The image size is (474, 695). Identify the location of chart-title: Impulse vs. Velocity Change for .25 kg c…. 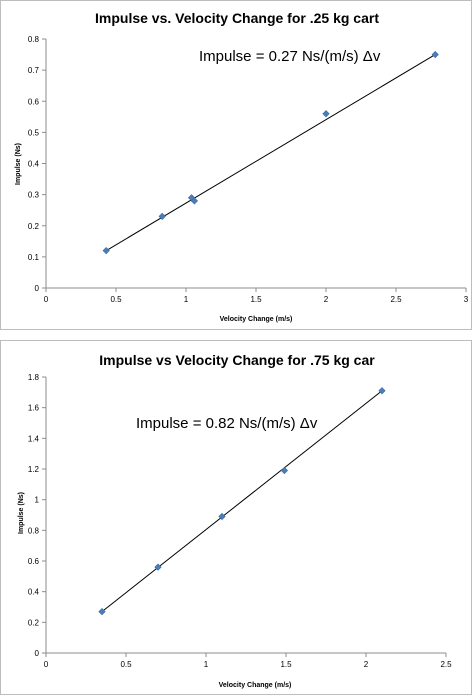
(237, 18).